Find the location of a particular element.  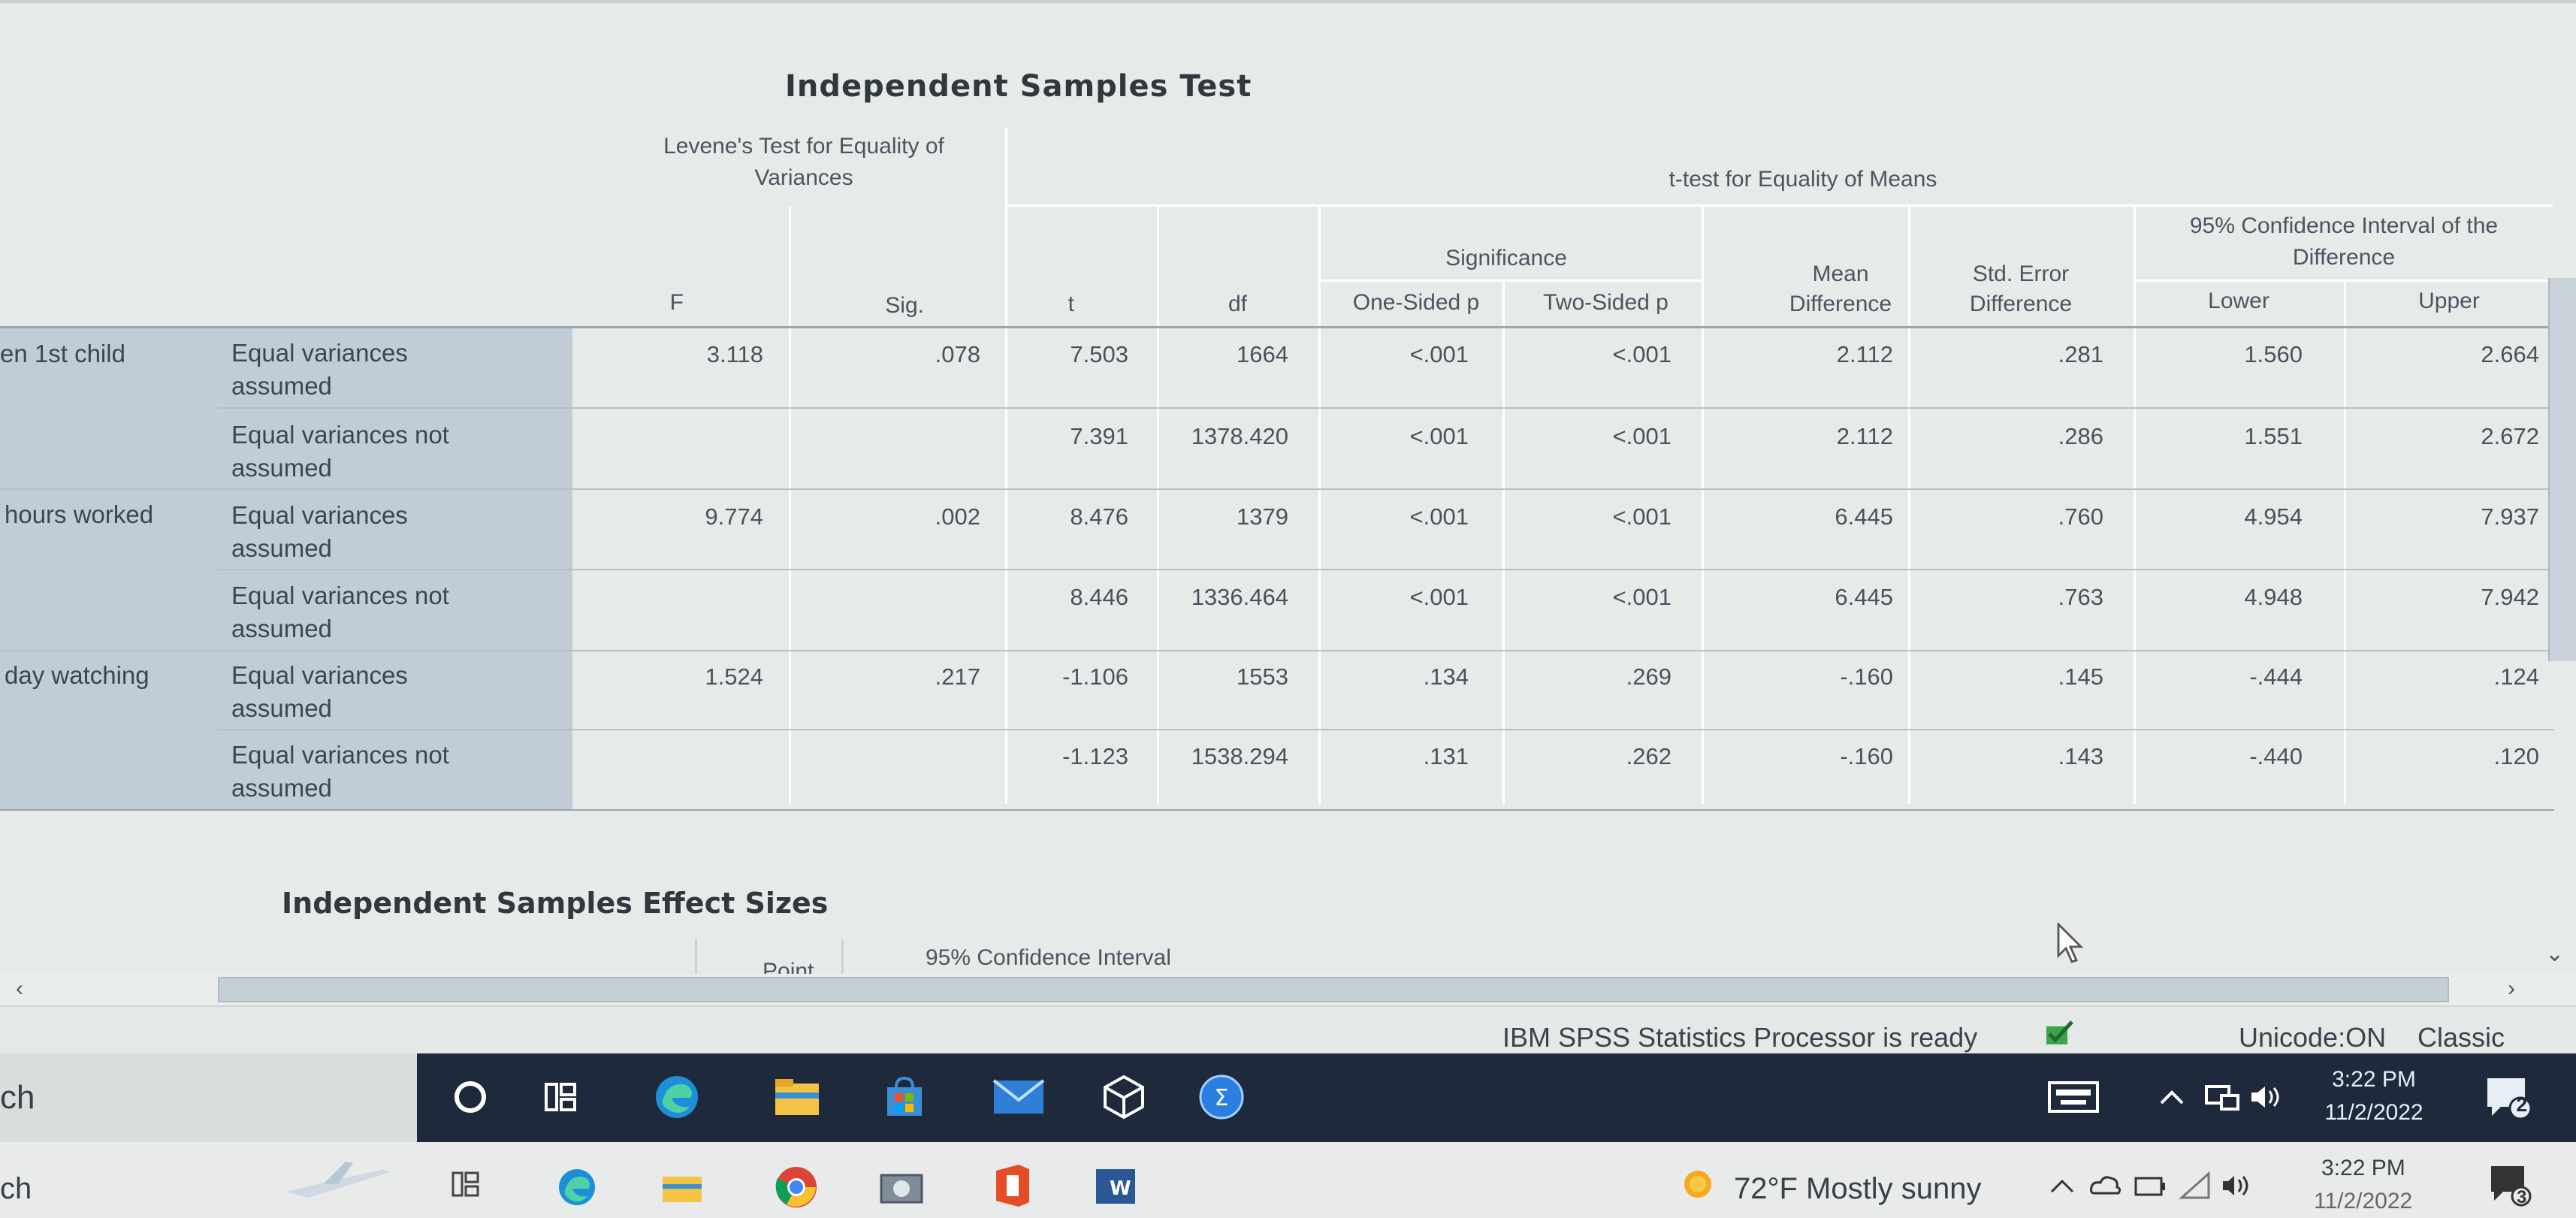

spss-icon: Σ is located at coordinates (1221, 1097).